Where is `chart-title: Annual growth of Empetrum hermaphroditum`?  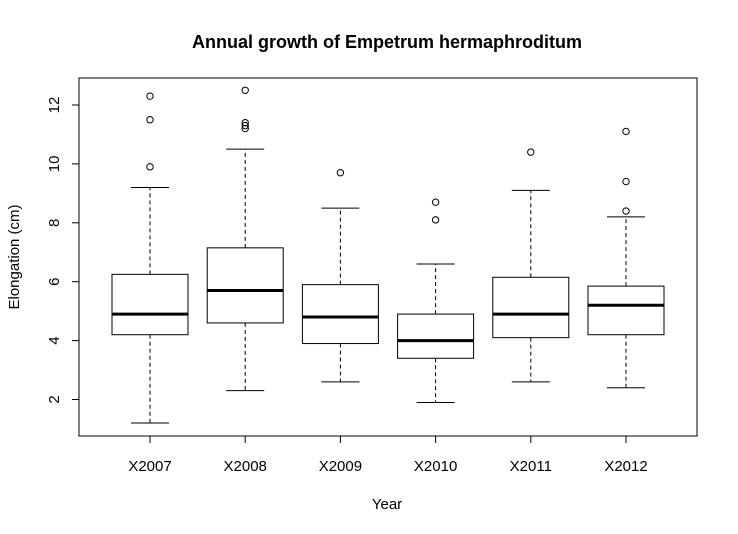 chart-title: Annual growth of Empetrum hermaphroditum is located at coordinates (387, 42).